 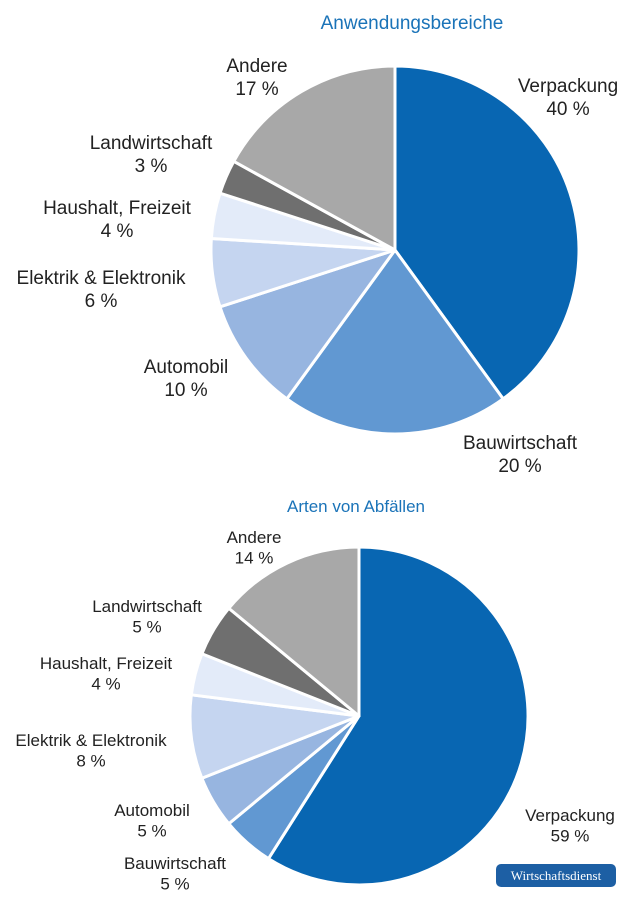 I want to click on slice-value-bauwirtschaft: 5 %, so click(x=174, y=883).